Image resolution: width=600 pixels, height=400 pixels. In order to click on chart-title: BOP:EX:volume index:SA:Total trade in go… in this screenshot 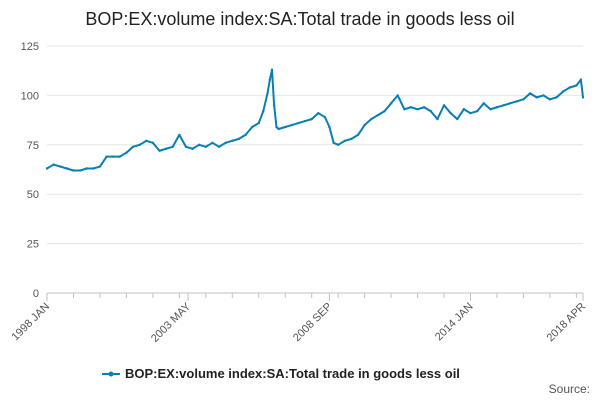, I will do `click(299, 19)`.